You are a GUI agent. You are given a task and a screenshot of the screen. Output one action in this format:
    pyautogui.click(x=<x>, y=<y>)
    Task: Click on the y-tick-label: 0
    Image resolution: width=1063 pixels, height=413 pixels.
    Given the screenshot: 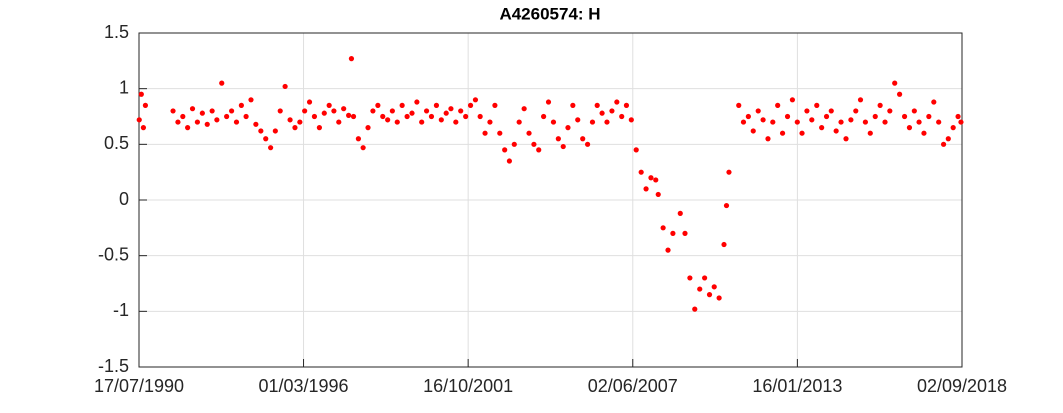 What is the action you would take?
    pyautogui.click(x=124, y=199)
    